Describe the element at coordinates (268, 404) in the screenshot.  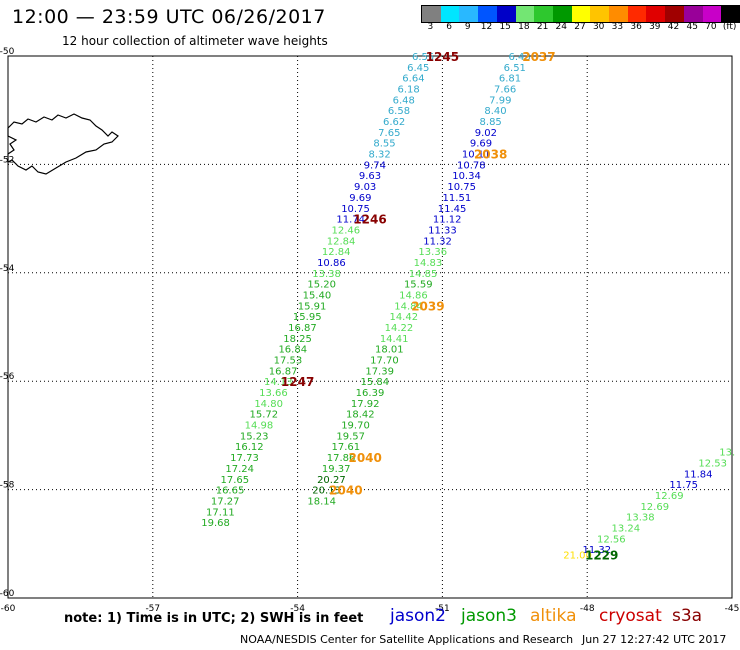
I see `wave-height-label: 14.80` at that location.